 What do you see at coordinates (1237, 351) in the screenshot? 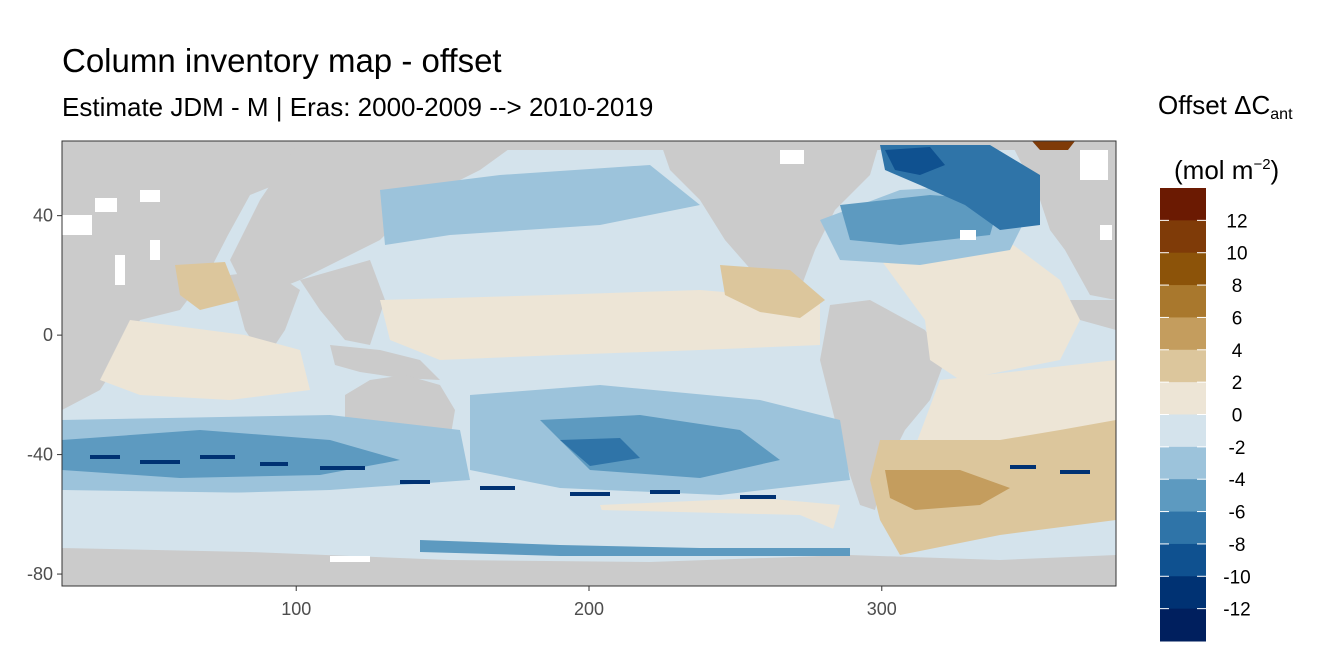
I see `legend-break-label: 4` at bounding box center [1237, 351].